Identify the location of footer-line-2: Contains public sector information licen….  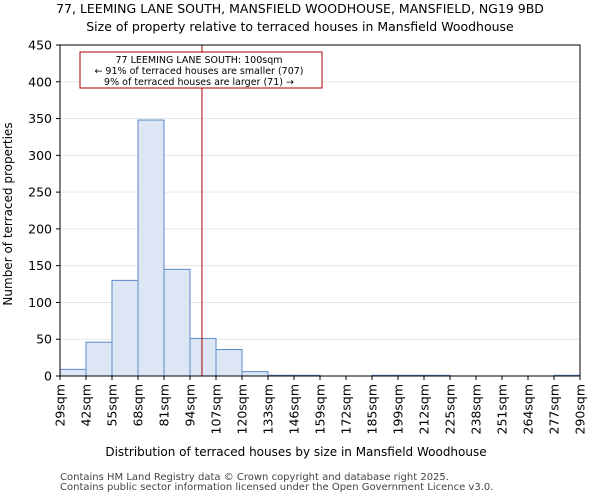
(277, 487).